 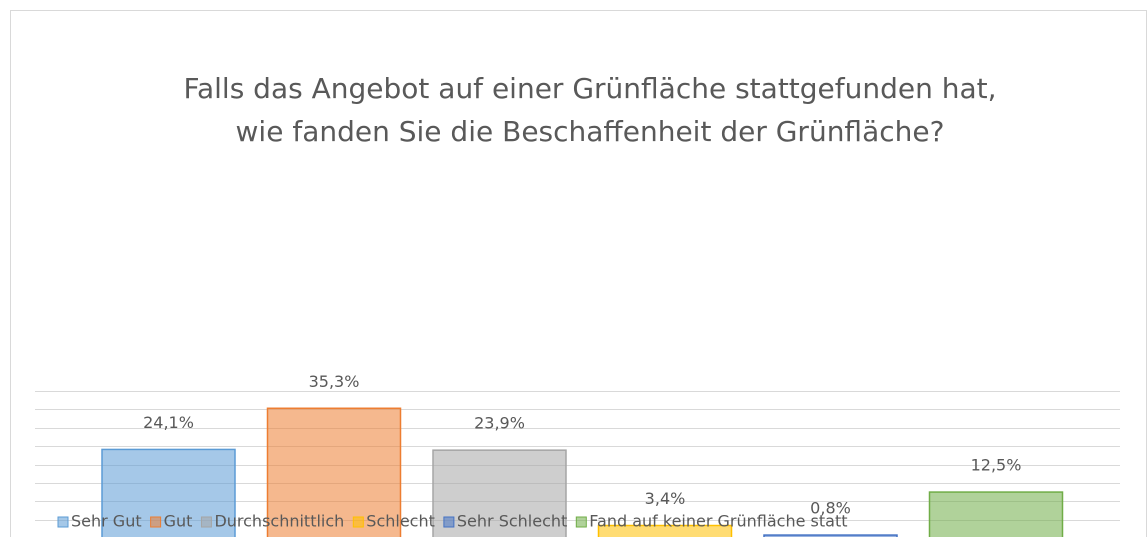 What do you see at coordinates (499, 423) in the screenshot?
I see `data-label: 23,9%` at bounding box center [499, 423].